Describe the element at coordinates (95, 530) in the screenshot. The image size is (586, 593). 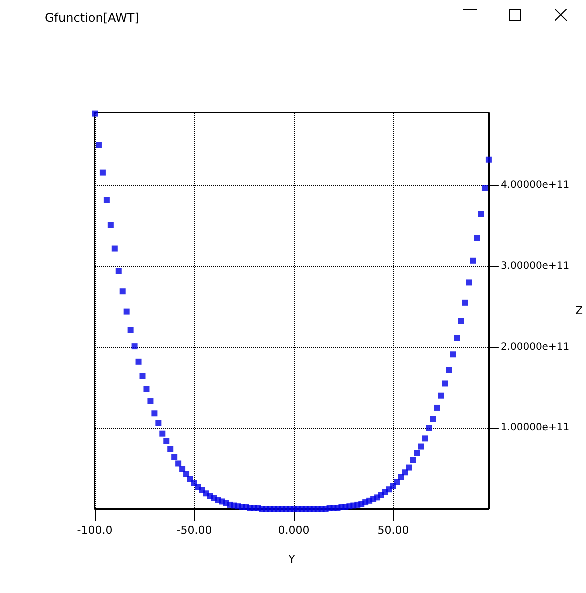
I see `x-tick-label: -100.0` at that location.